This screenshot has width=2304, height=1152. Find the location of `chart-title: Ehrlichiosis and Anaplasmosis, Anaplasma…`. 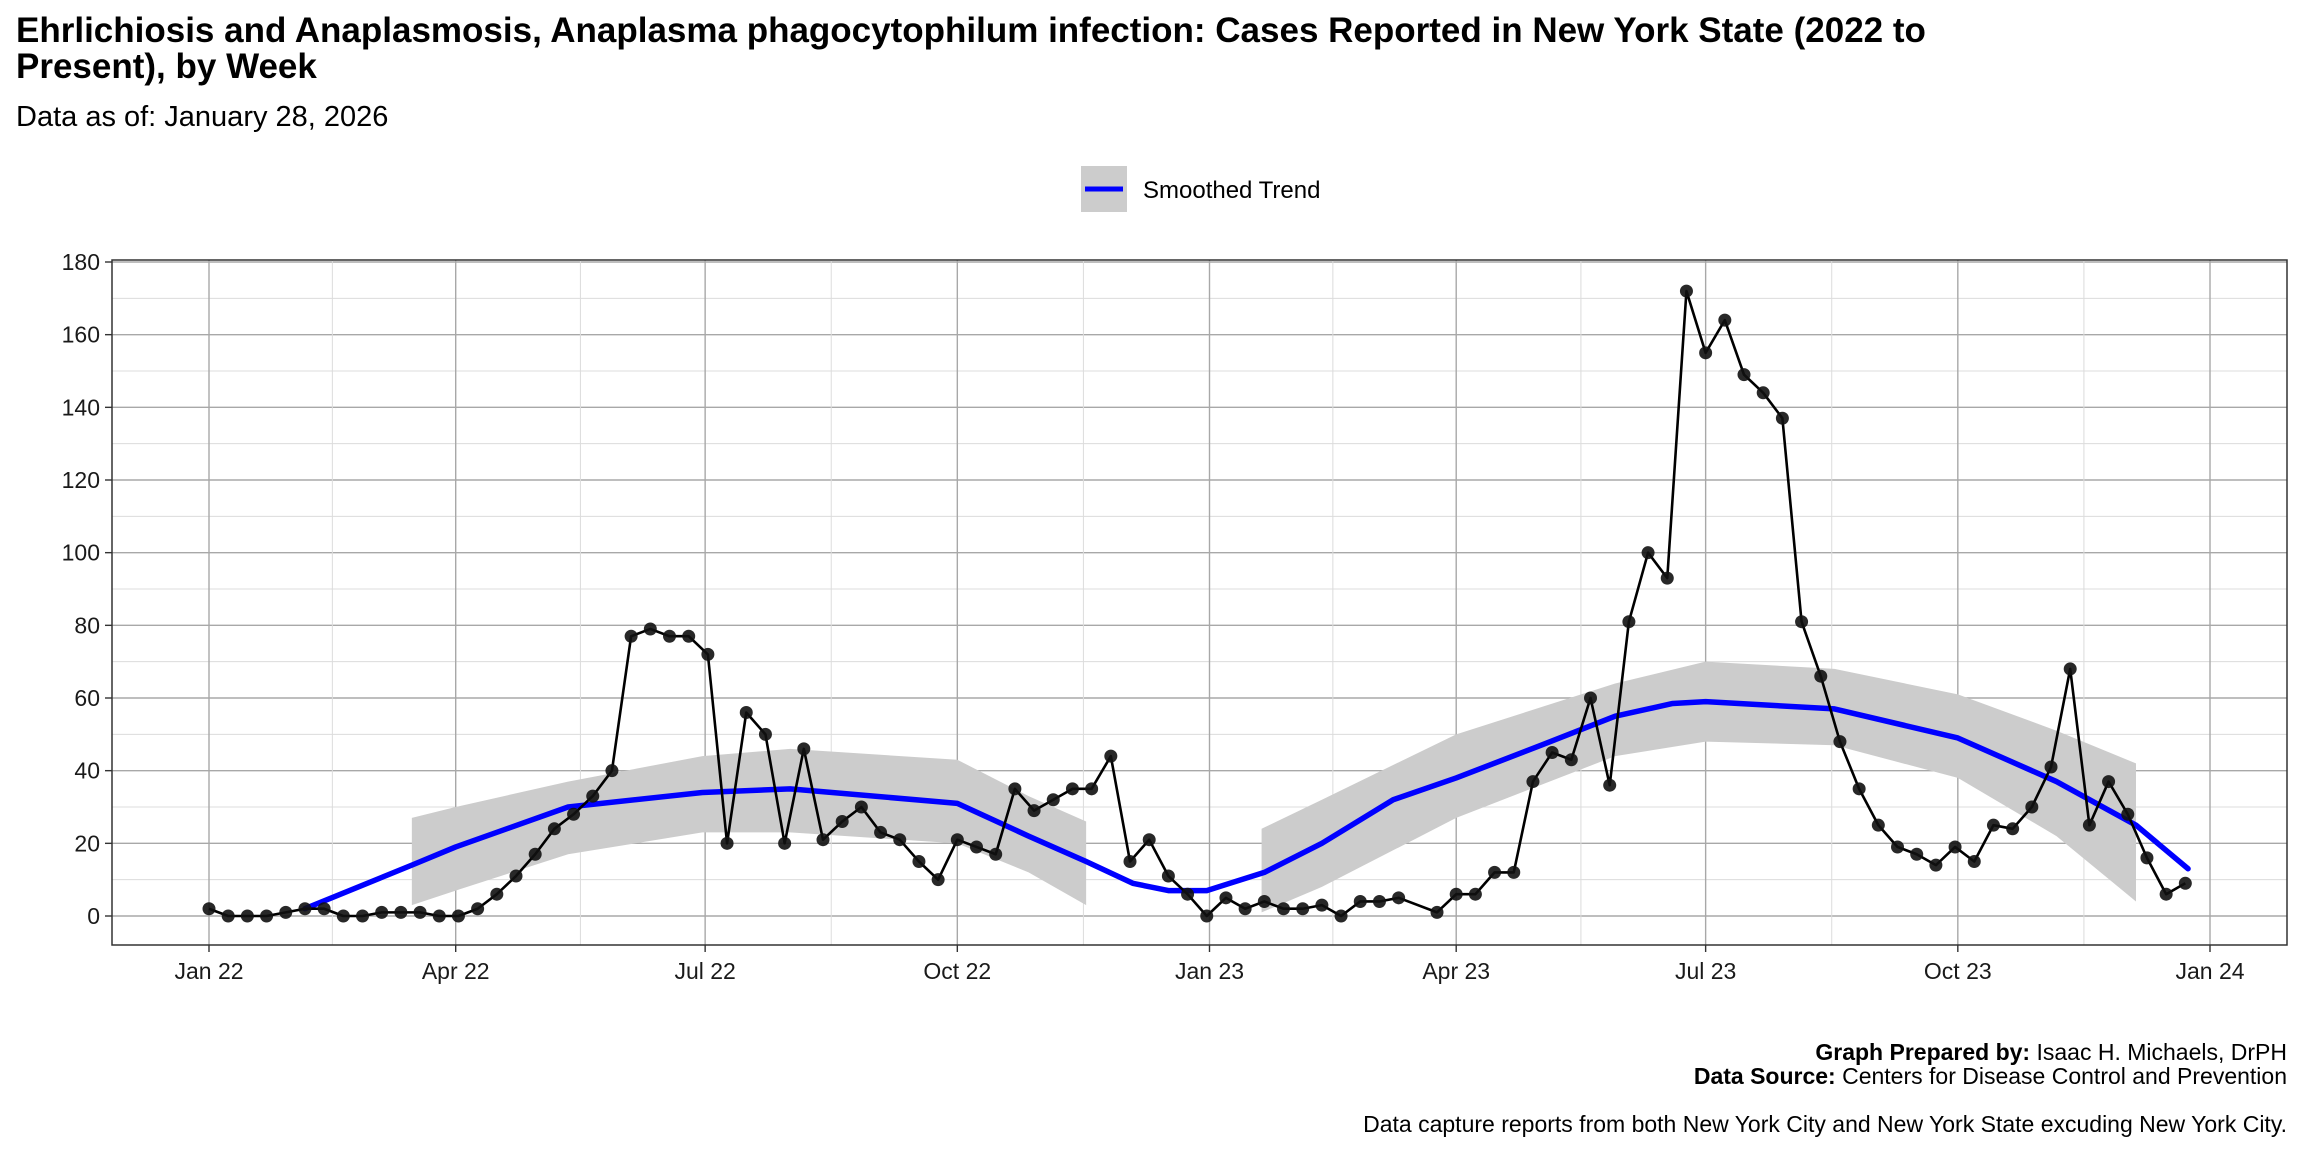

chart-title: Ehrlichiosis and Anaplasmosis, Anaplasma… is located at coordinates (971, 30).